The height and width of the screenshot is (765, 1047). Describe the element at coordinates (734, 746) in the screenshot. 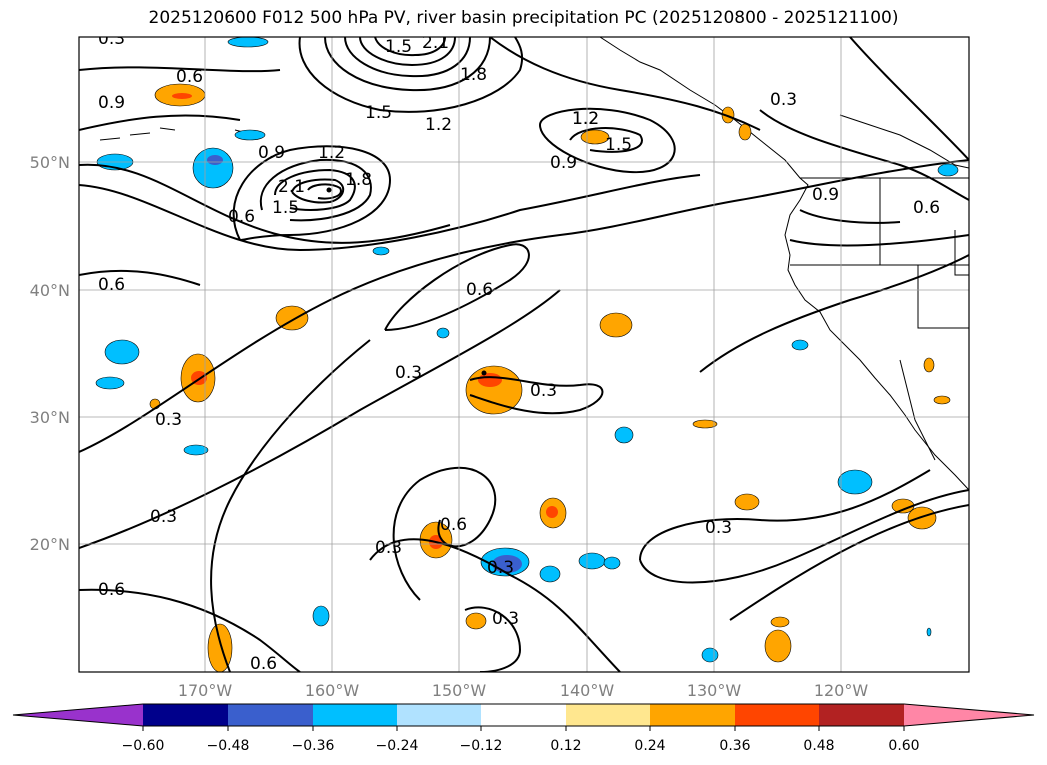

I see `colorbar-tick: 0.36` at that location.